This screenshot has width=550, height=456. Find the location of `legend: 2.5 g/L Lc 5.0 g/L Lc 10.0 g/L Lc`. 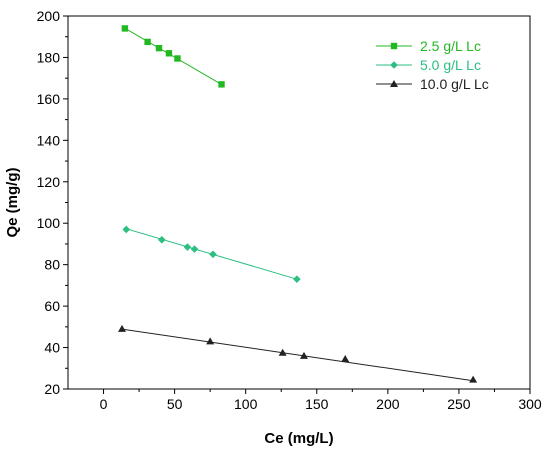

legend: 2.5 g/L Lc 5.0 g/L Lc 10.0 g/L Lc is located at coordinates (432, 65).